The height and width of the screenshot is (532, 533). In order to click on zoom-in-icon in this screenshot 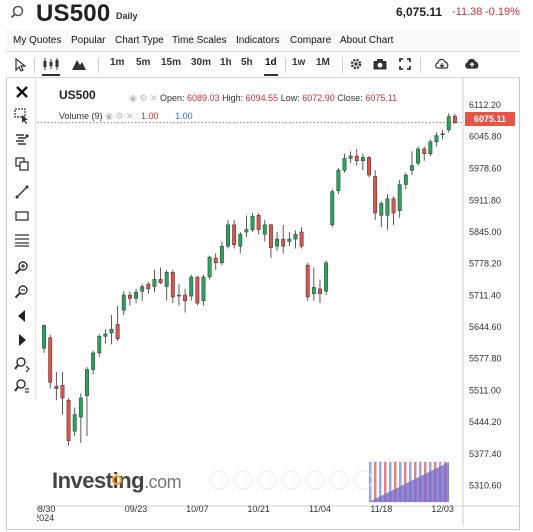, I will do `click(22, 268)`.